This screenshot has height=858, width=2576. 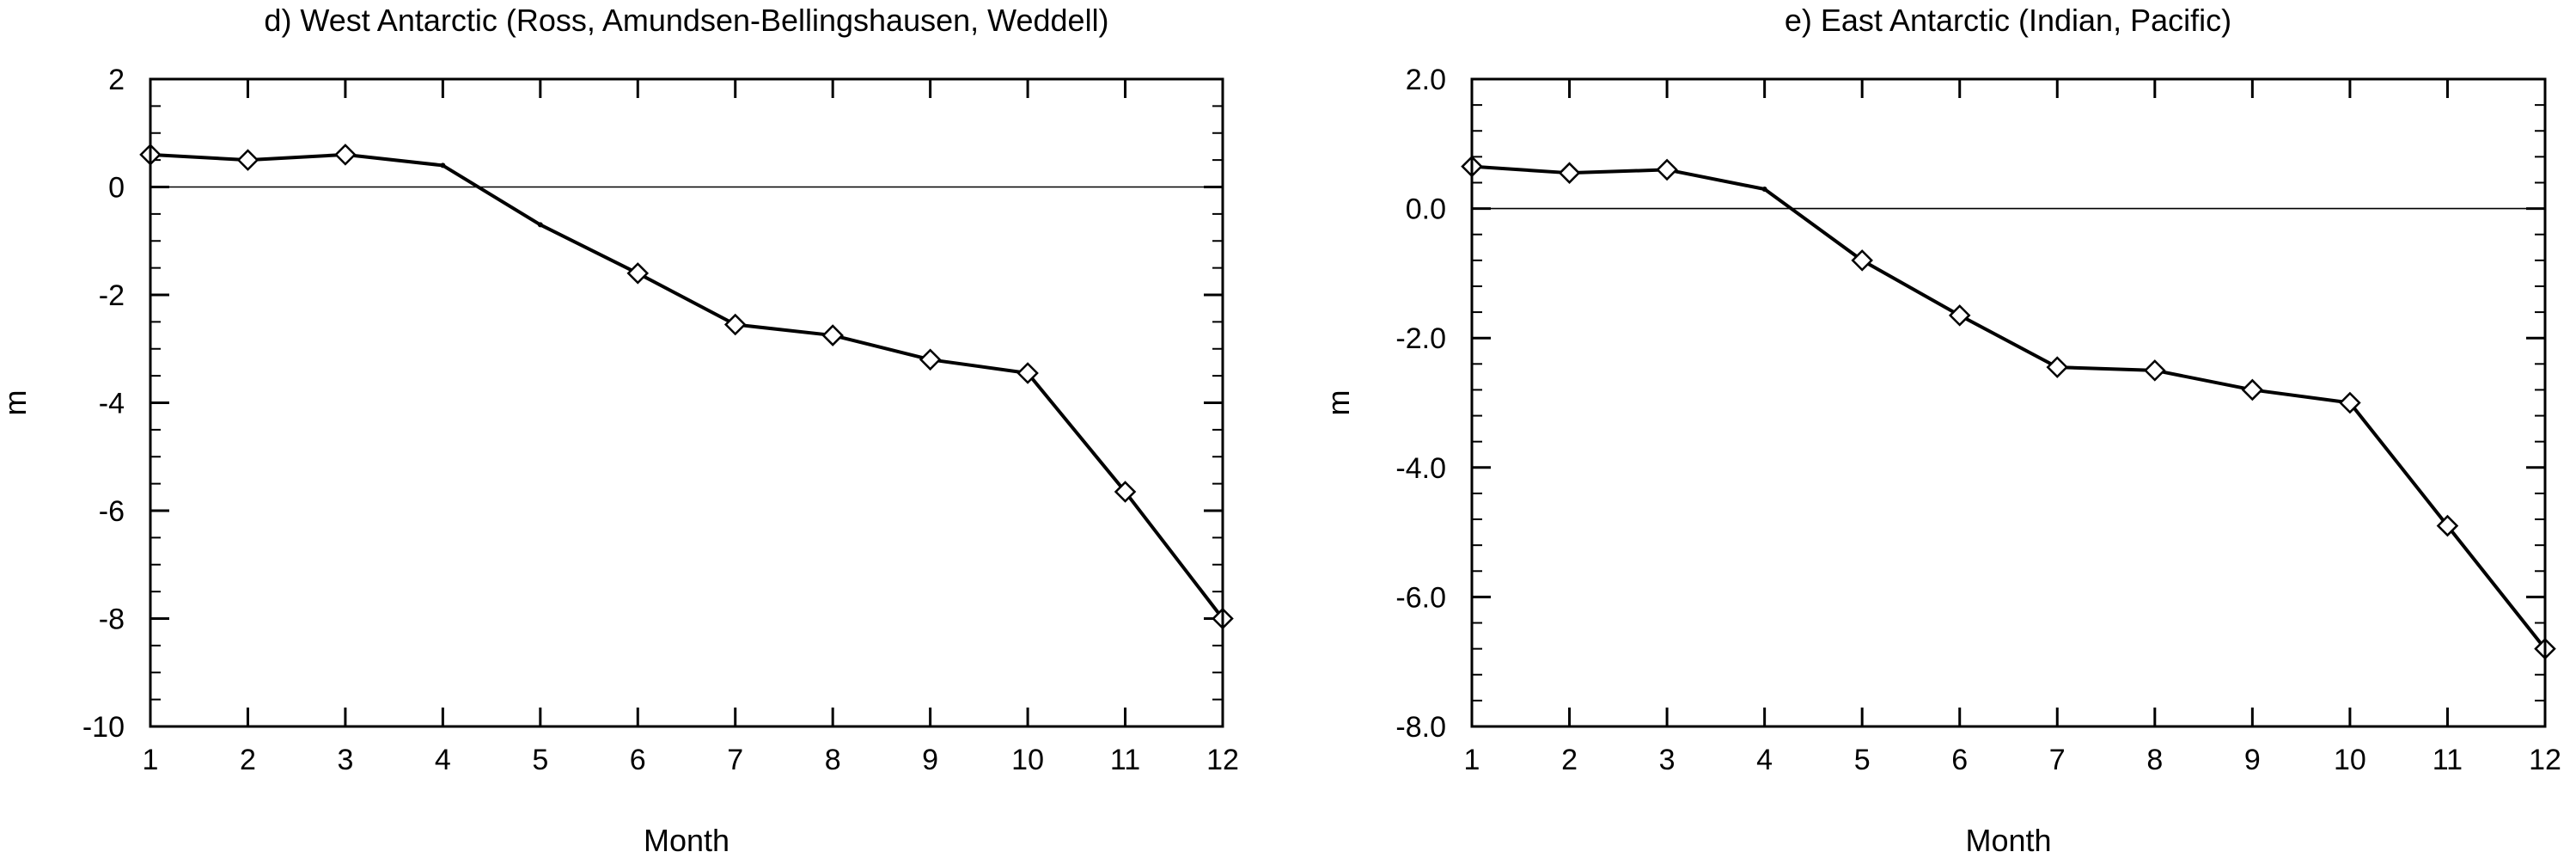 What do you see at coordinates (1426, 80) in the screenshot?
I see `y-tick-label: 2.0` at bounding box center [1426, 80].